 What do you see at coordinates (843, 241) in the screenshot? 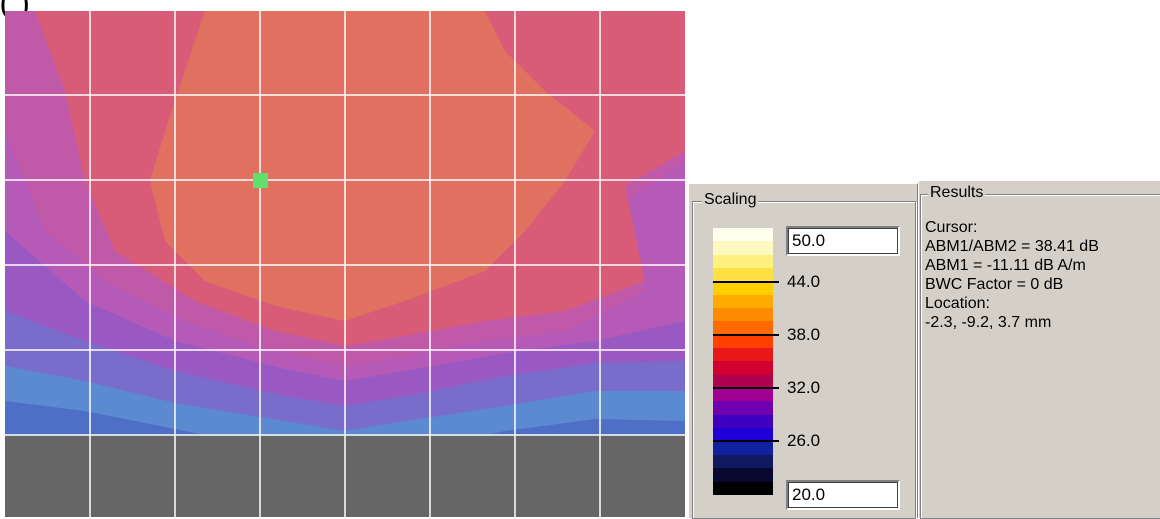
I see `scale-max-input: 50.0` at bounding box center [843, 241].